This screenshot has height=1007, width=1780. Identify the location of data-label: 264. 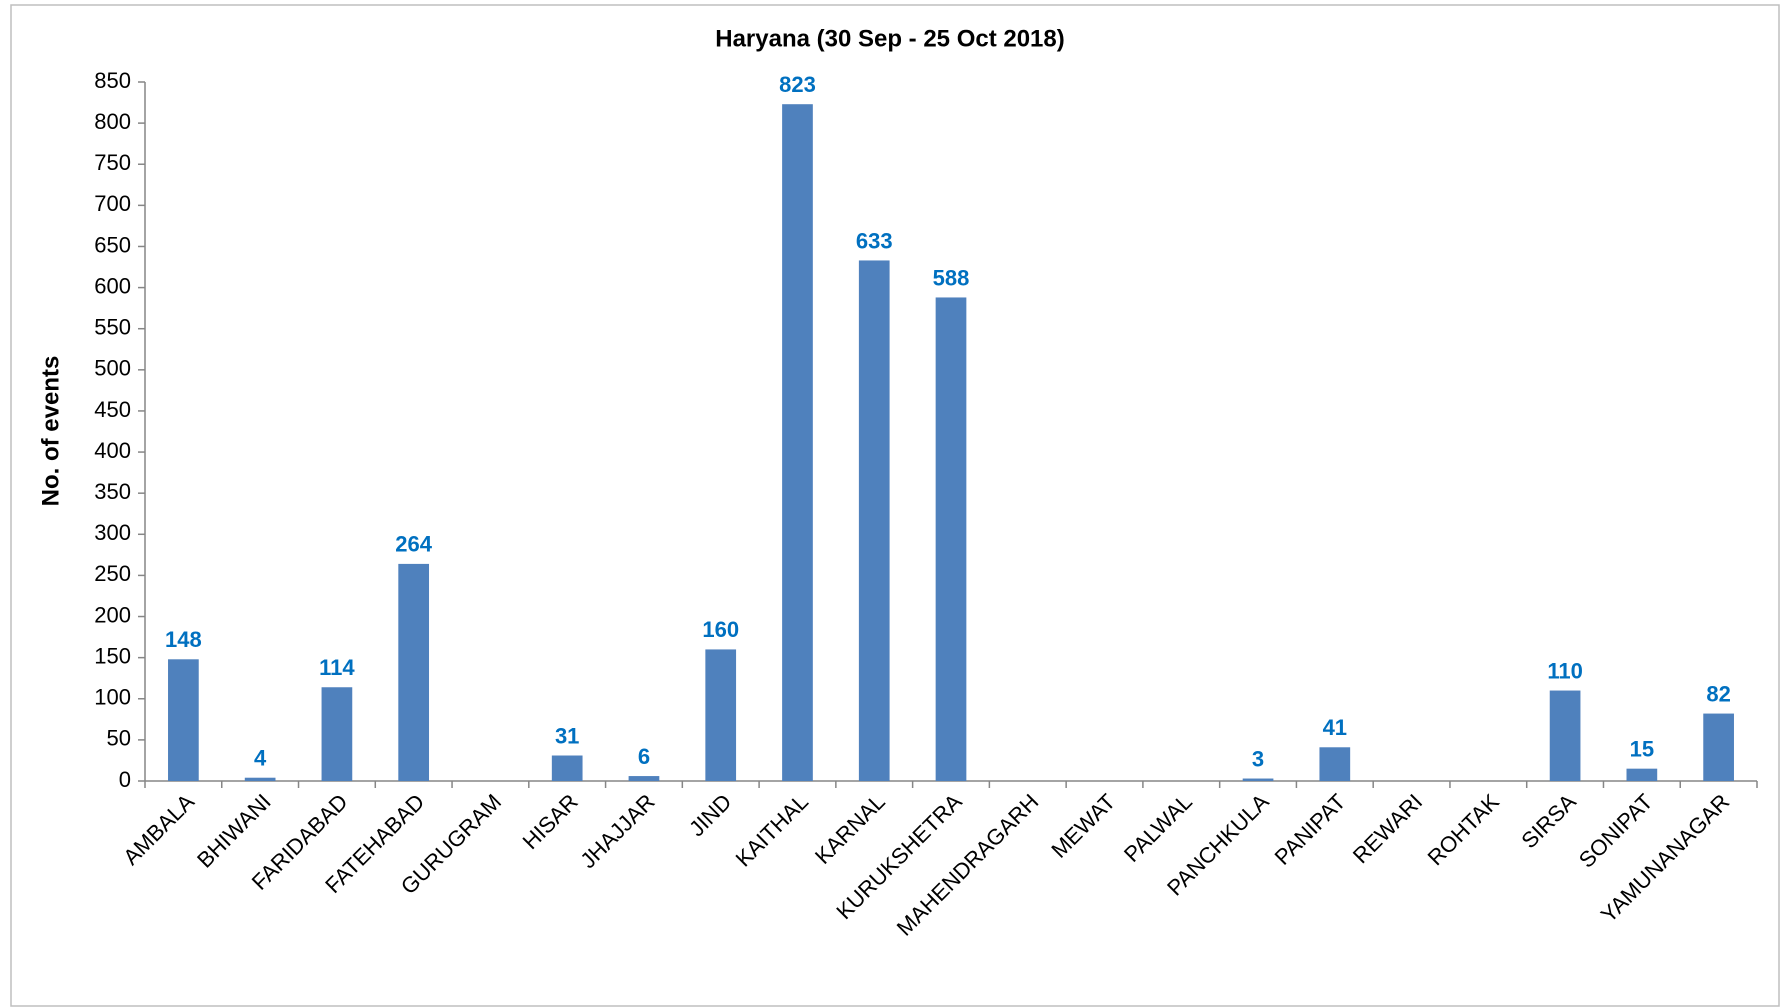
(413, 544).